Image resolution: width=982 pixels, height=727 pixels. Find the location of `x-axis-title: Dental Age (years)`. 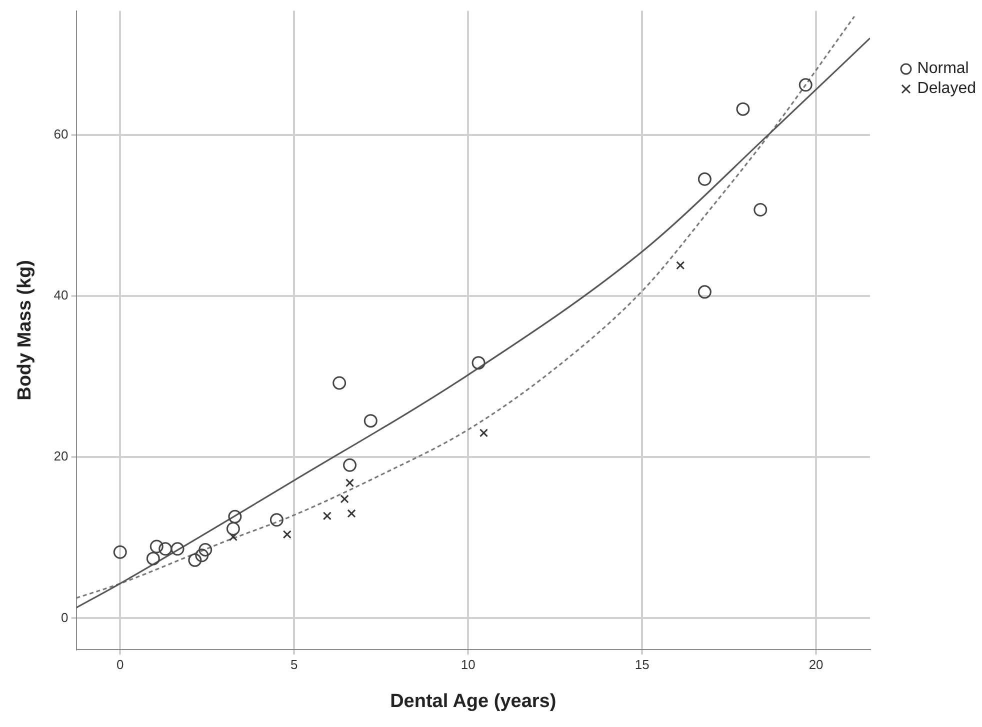

x-axis-title: Dental Age (years) is located at coordinates (473, 701).